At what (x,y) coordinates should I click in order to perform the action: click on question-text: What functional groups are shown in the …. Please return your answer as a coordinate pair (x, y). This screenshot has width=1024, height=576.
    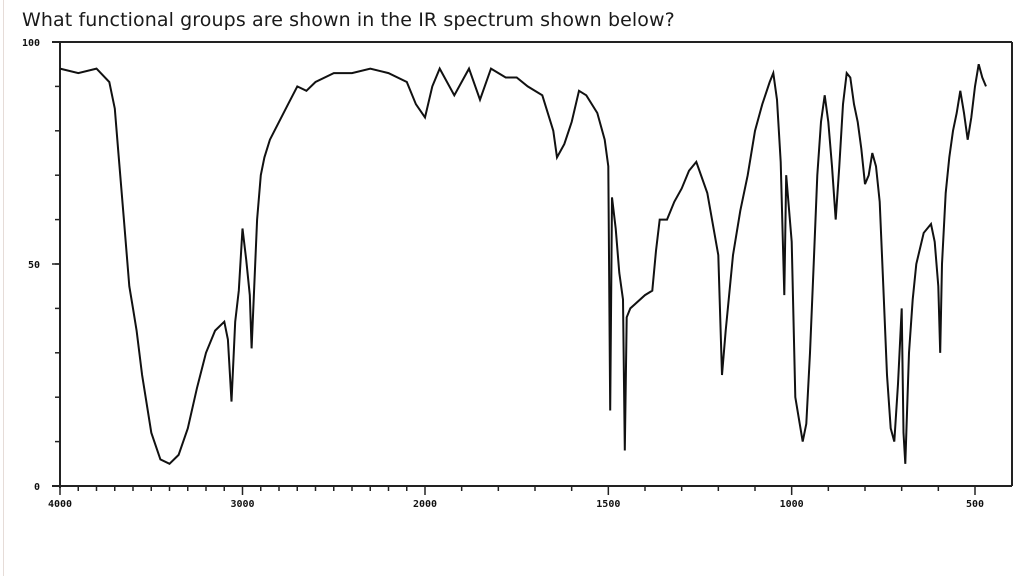
    Looking at the image, I should click on (348, 20).